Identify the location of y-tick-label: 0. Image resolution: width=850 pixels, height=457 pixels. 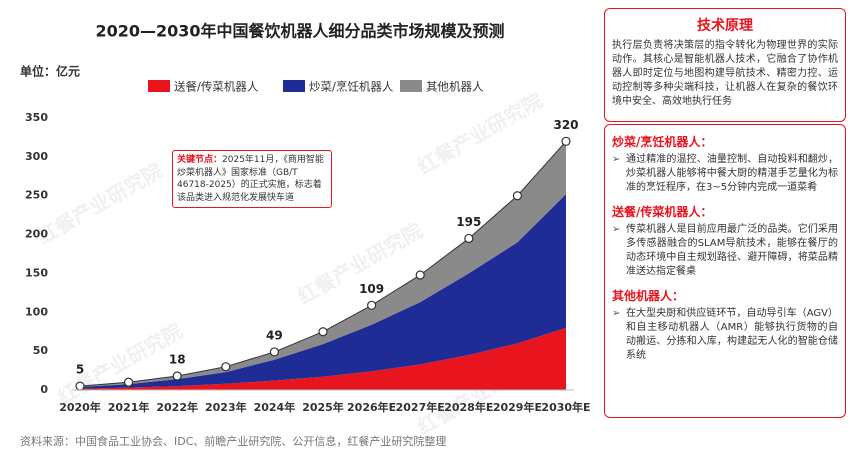
(44, 389).